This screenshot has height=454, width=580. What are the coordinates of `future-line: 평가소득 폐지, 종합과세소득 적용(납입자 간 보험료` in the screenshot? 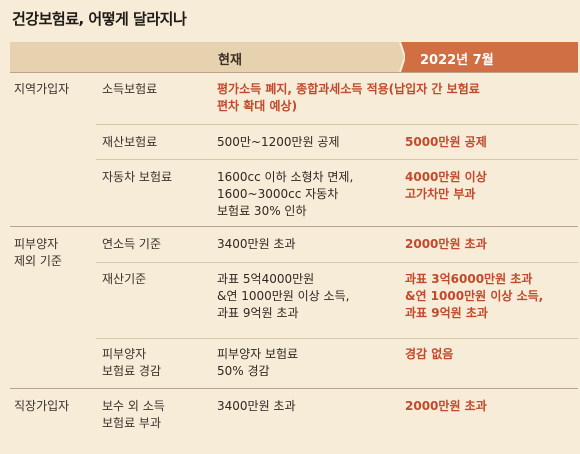 It's located at (348, 89).